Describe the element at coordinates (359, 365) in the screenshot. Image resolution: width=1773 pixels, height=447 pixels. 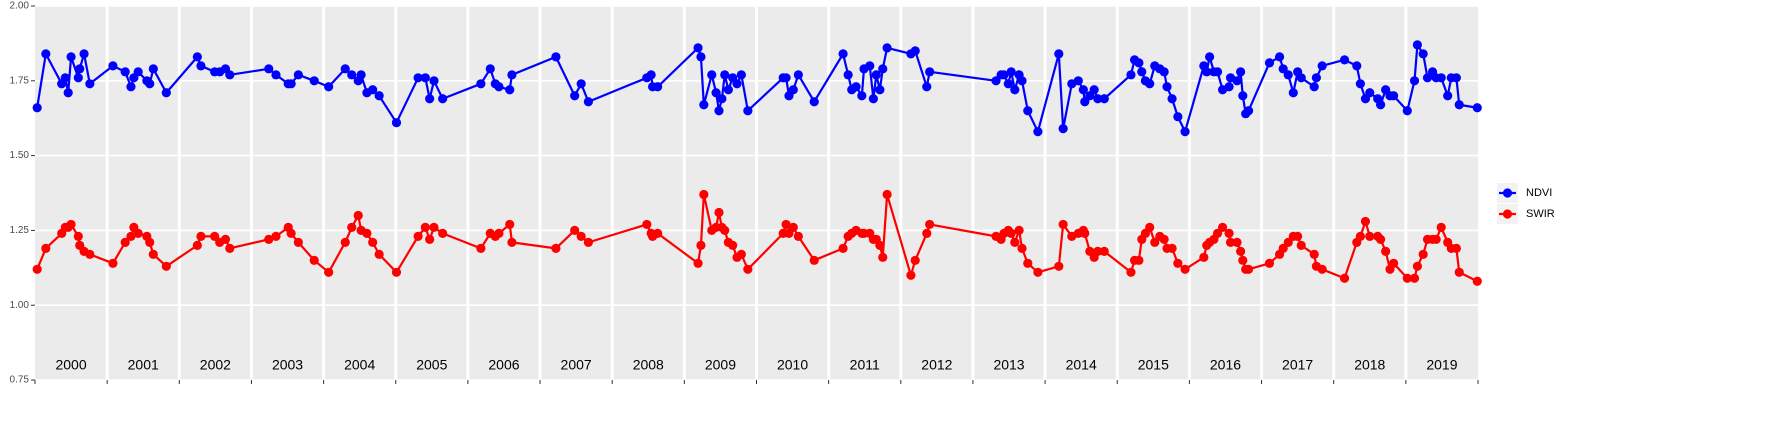
I see `x-tick-label: 2004` at that location.